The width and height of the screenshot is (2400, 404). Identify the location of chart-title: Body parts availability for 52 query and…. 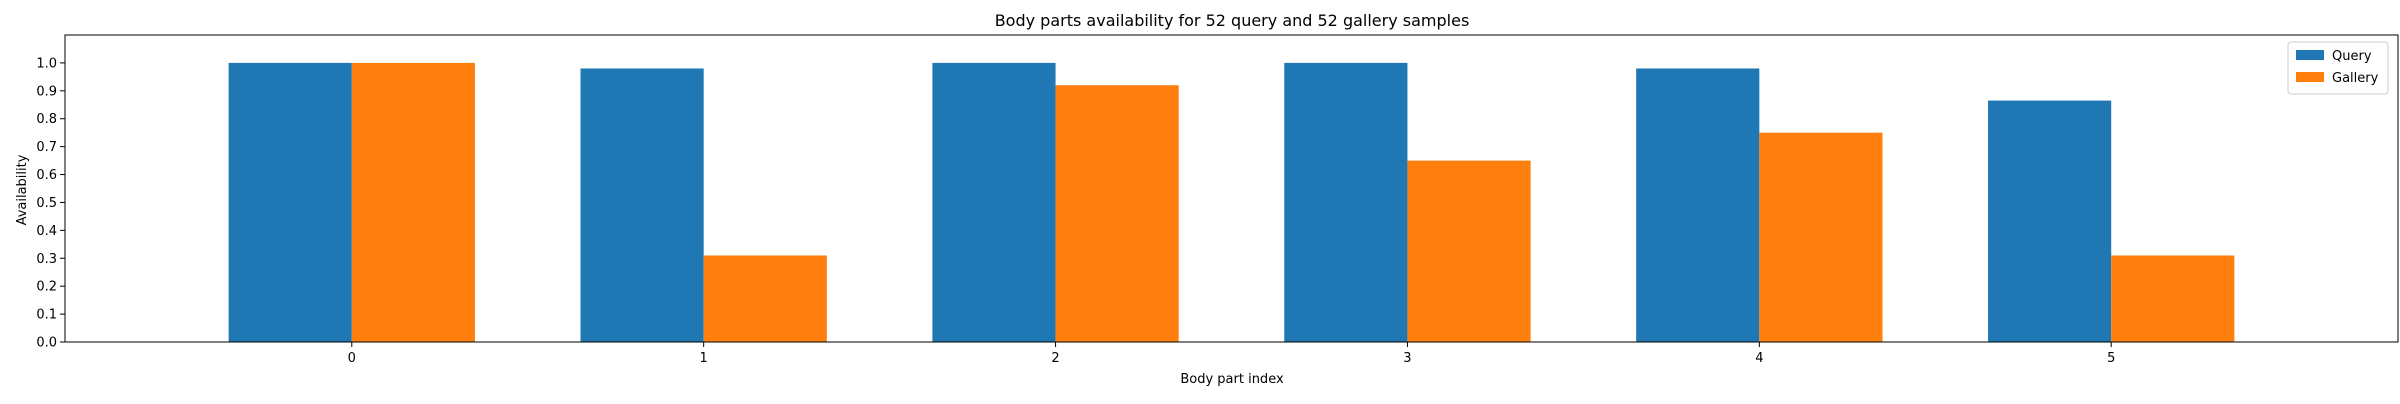
(1232, 20).